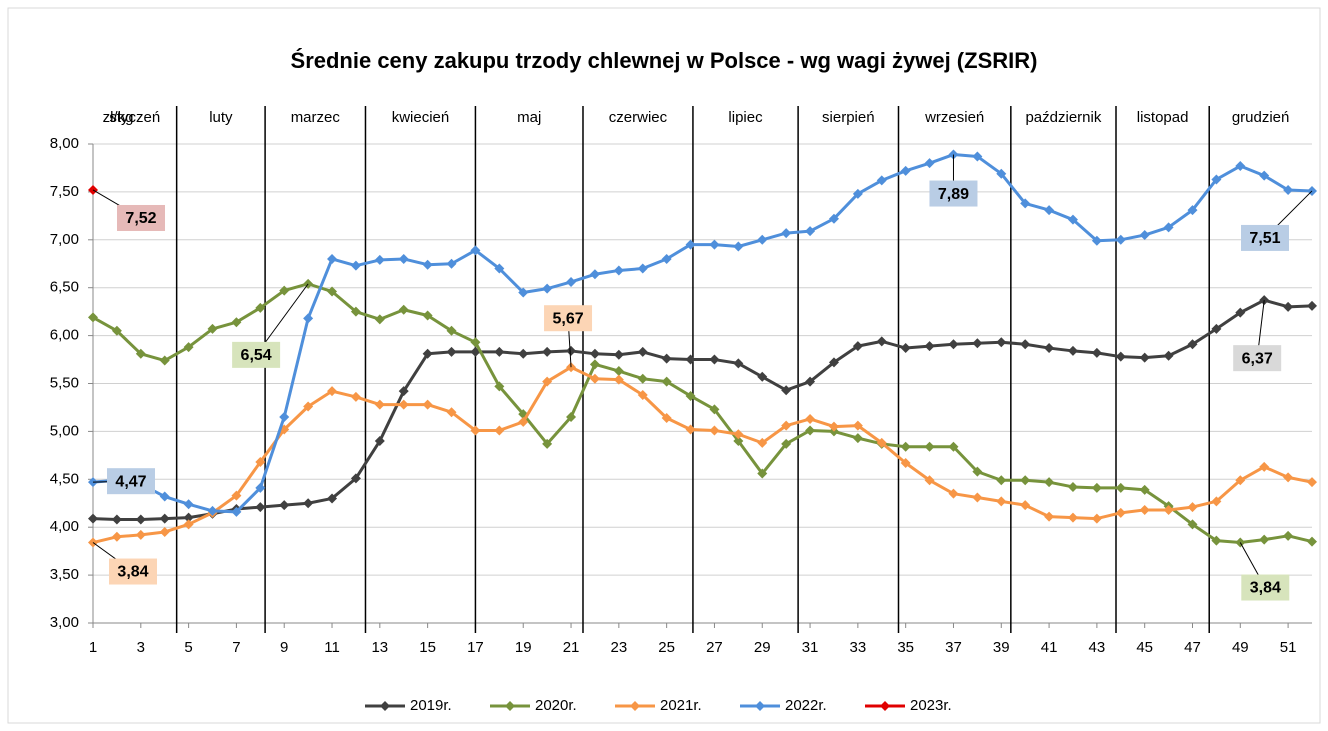  Describe the element at coordinates (953, 647) in the screenshot. I see `x-tick-label: 37` at that location.